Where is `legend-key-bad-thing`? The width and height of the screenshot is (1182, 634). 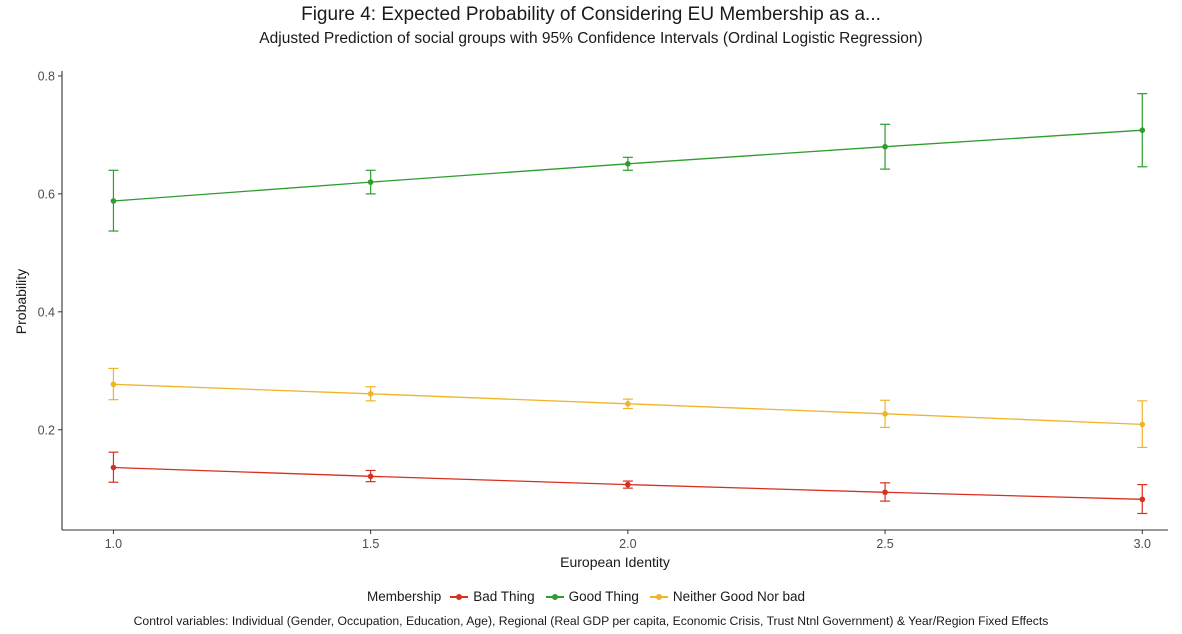 legend-key-bad-thing is located at coordinates (459, 597).